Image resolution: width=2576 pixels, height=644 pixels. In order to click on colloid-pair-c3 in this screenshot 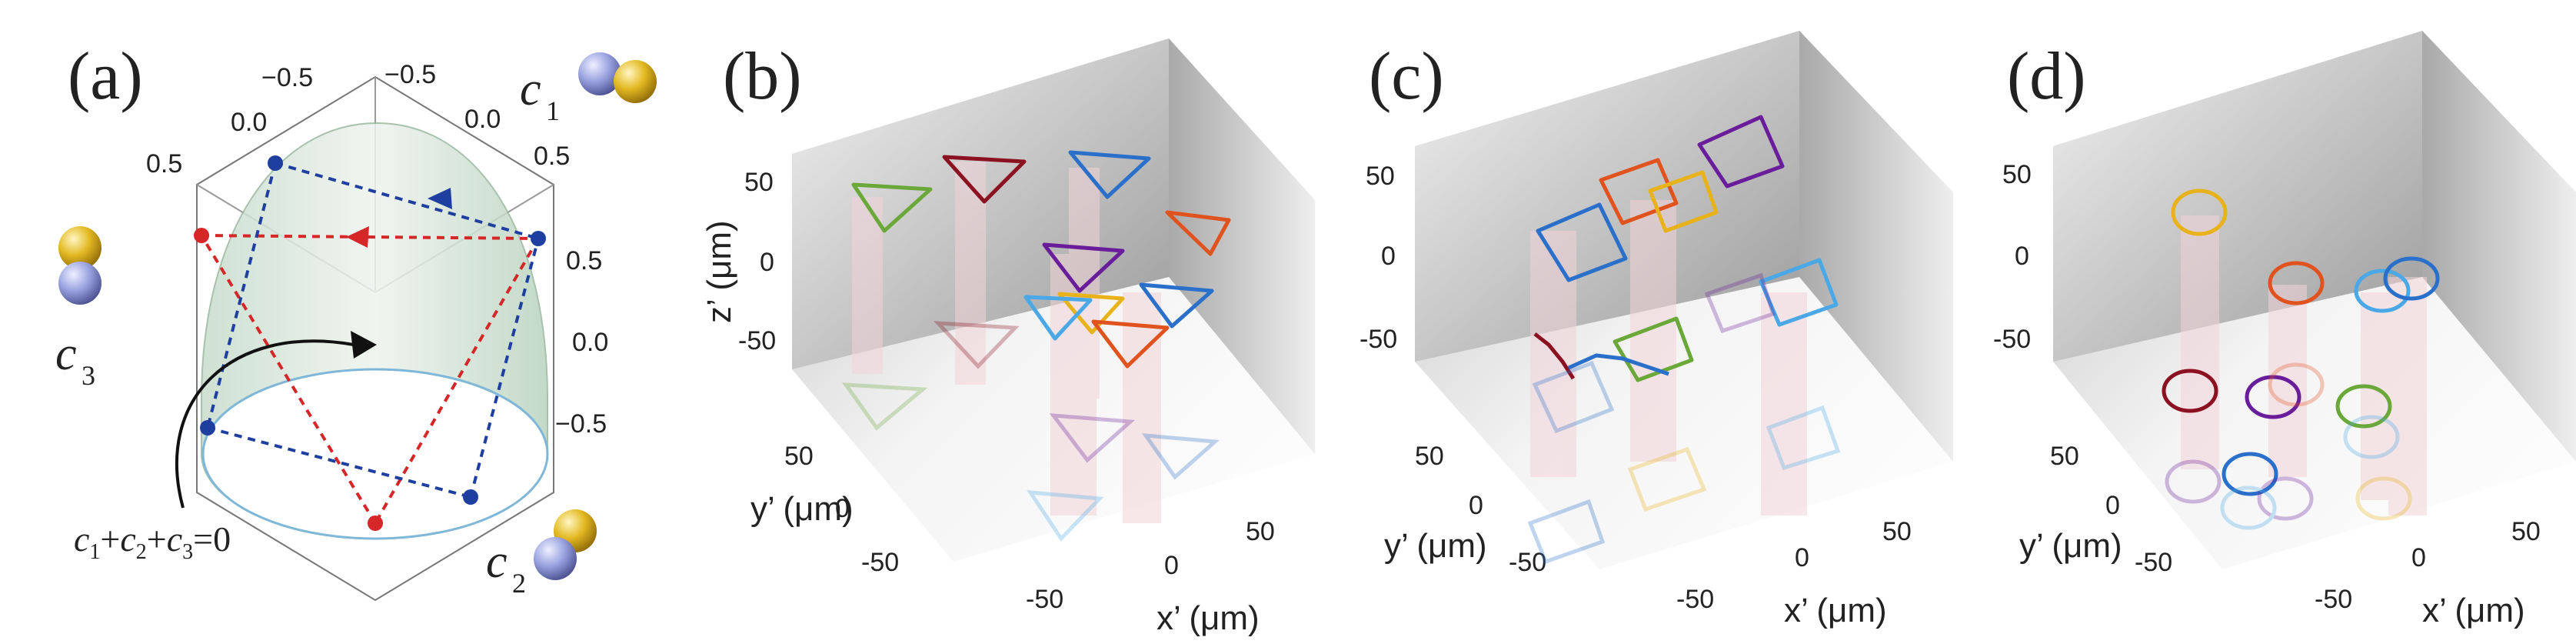, I will do `click(80, 266)`.